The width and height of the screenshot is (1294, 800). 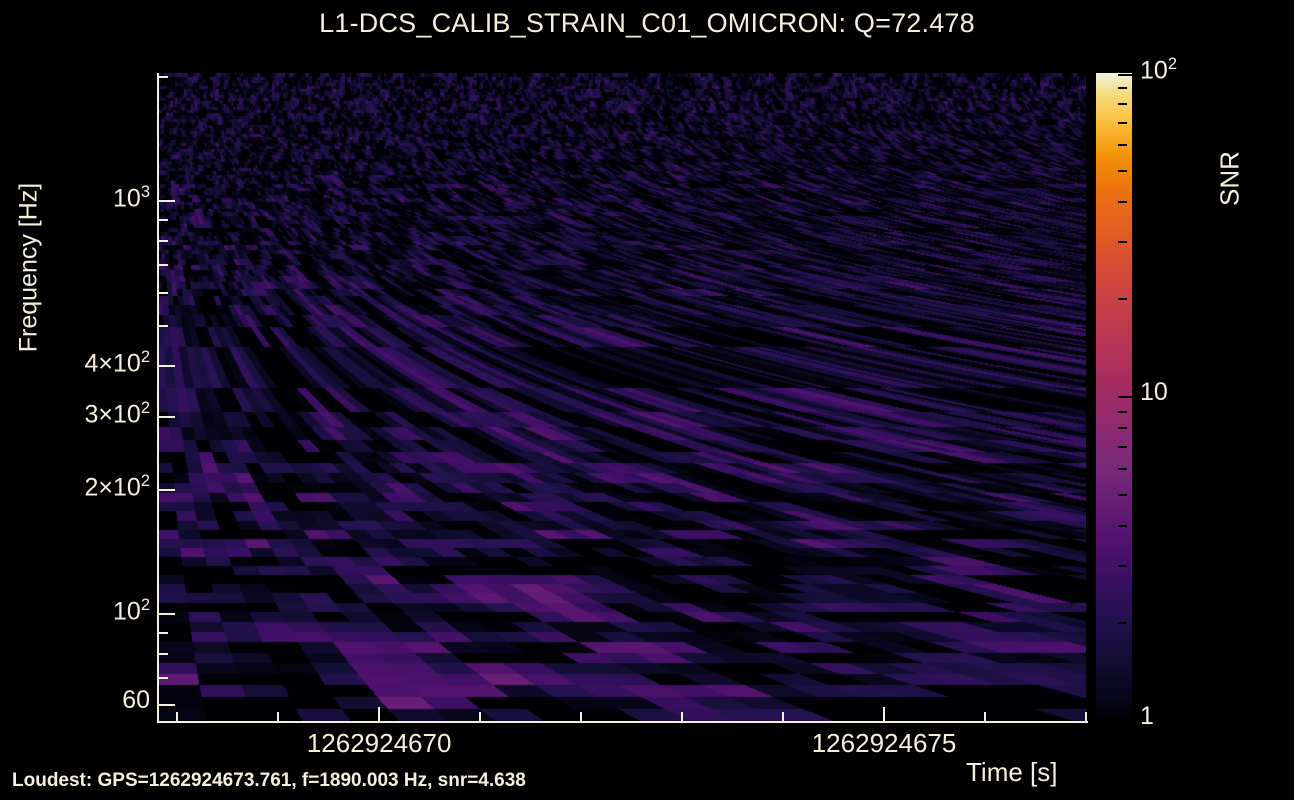 What do you see at coordinates (136, 700) in the screenshot?
I see `y-tick-label-60: 60` at bounding box center [136, 700].